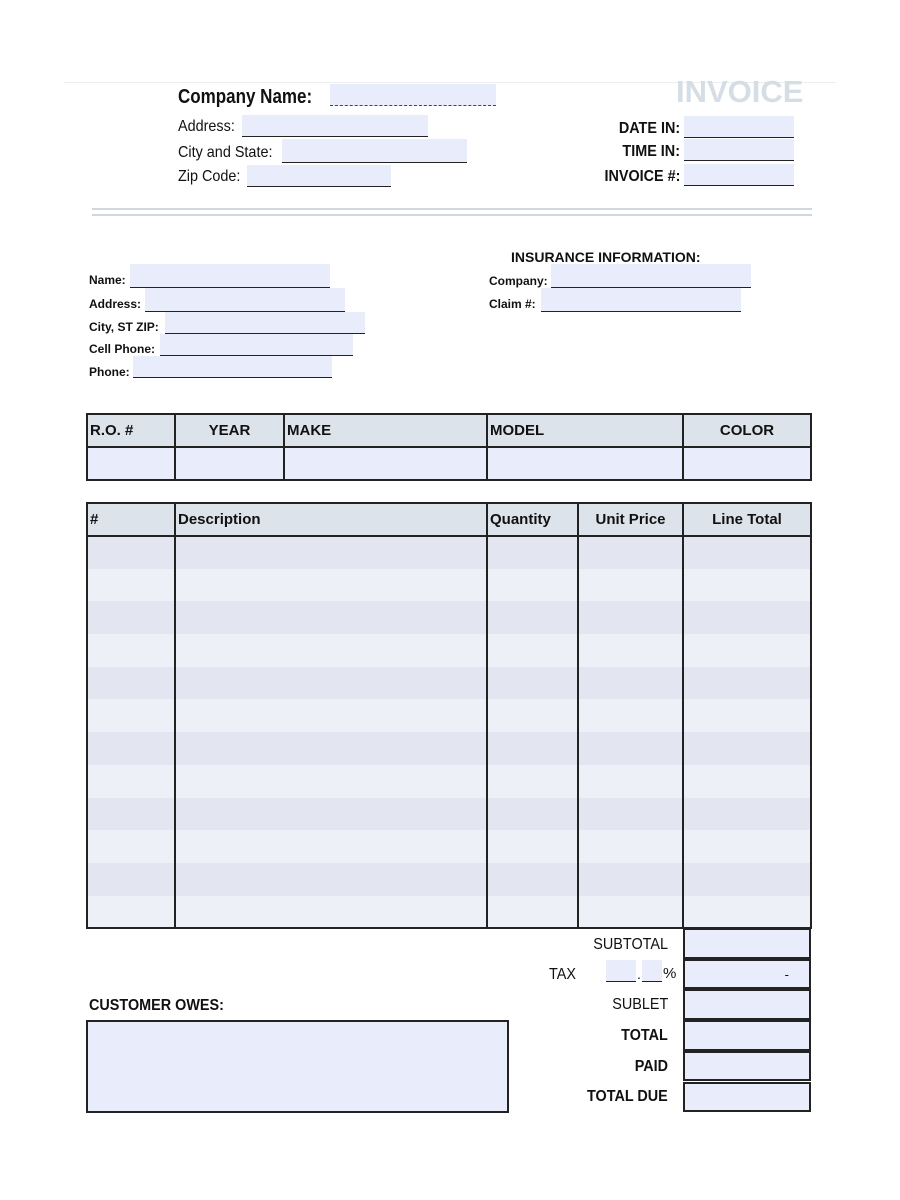 The image size is (900, 1200). I want to click on col-number: #, so click(131, 519).